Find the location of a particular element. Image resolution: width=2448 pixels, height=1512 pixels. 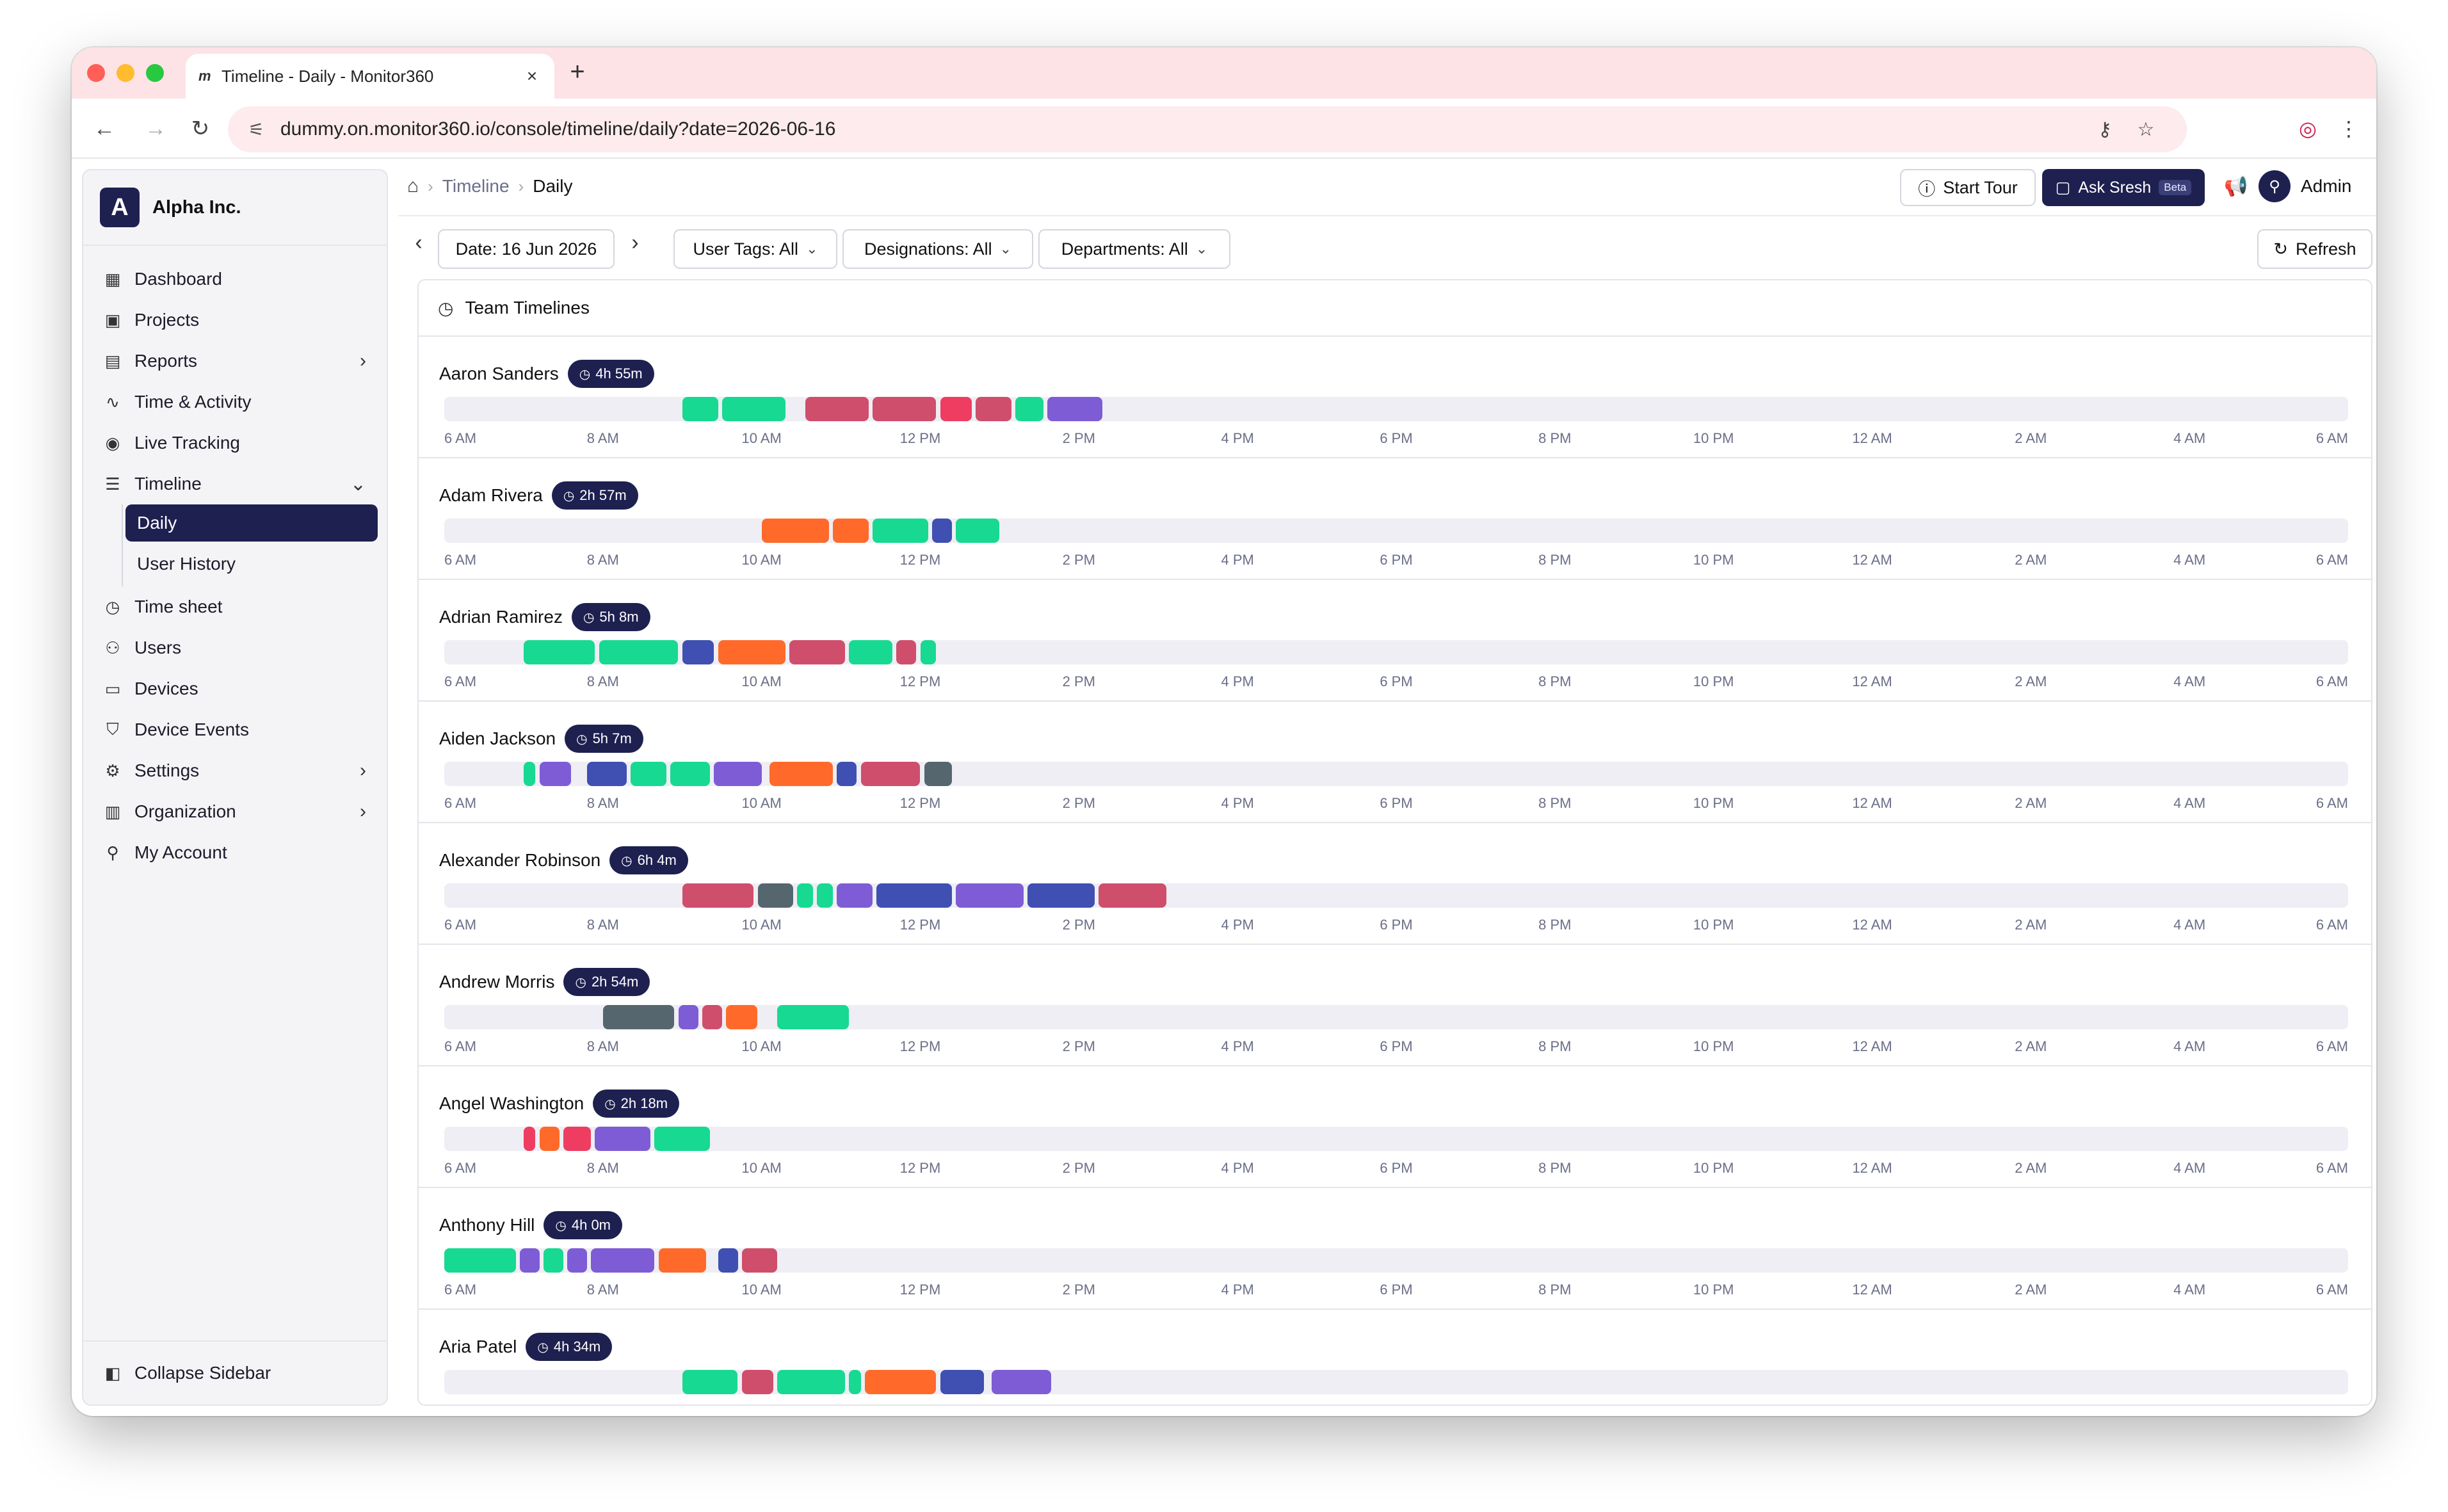

forward-icon: → is located at coordinates (155, 129).